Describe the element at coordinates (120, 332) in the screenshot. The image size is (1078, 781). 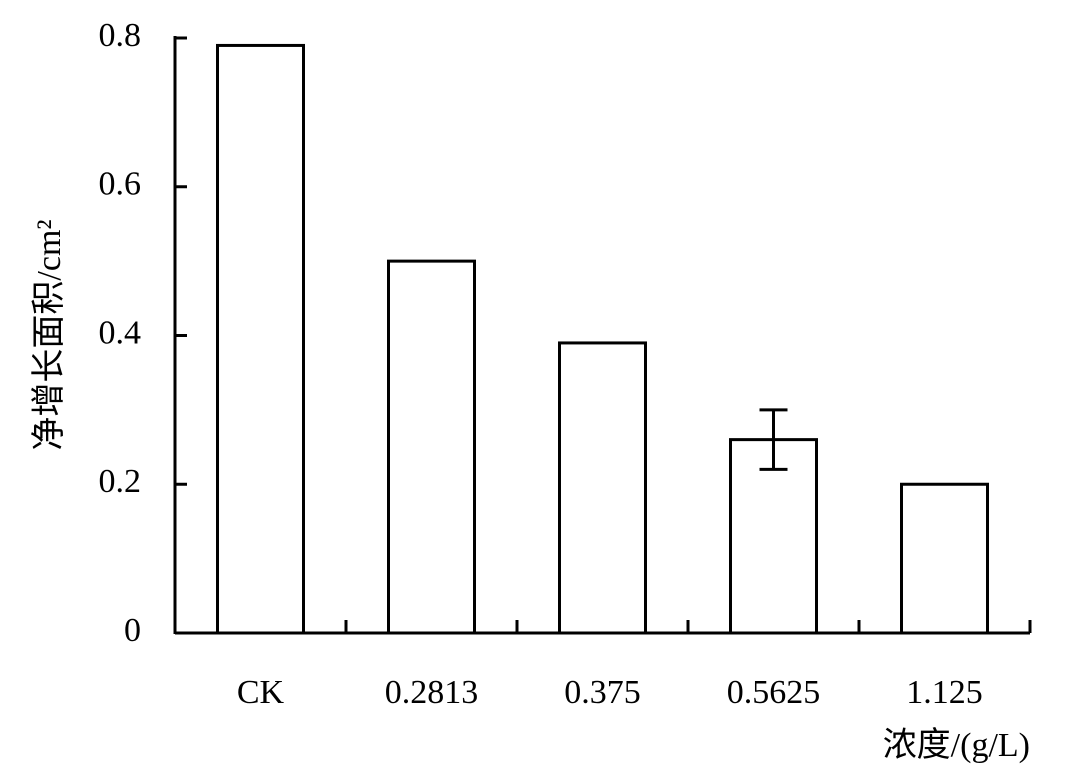
I see `y-tick-label: 0.4` at that location.